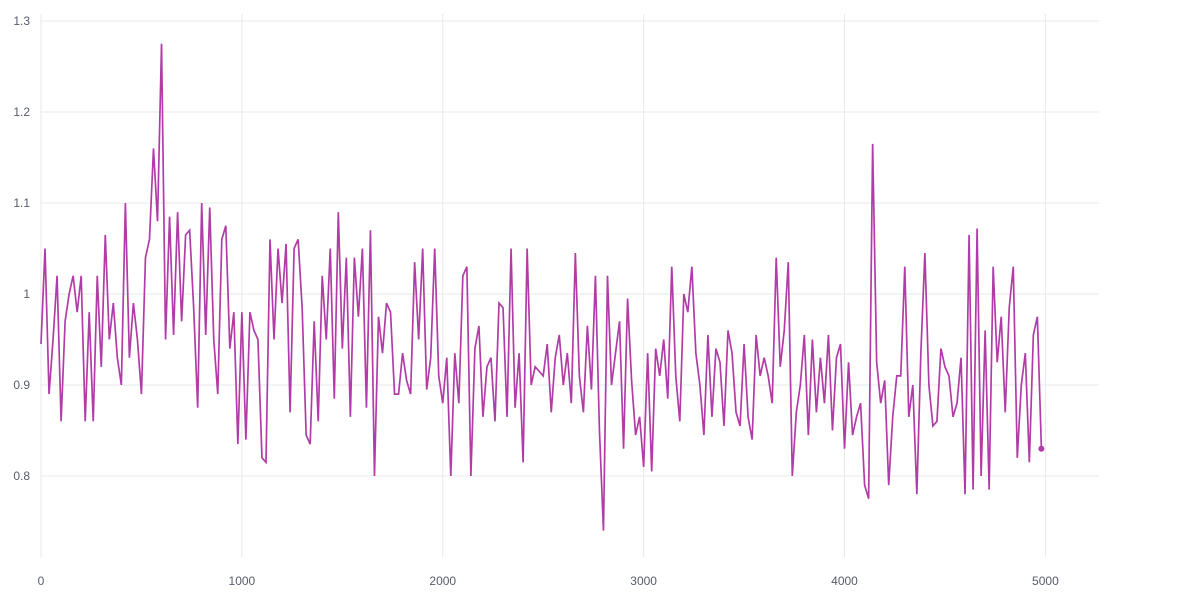  What do you see at coordinates (242, 581) in the screenshot?
I see `x-tick-label-1000: 1000` at bounding box center [242, 581].